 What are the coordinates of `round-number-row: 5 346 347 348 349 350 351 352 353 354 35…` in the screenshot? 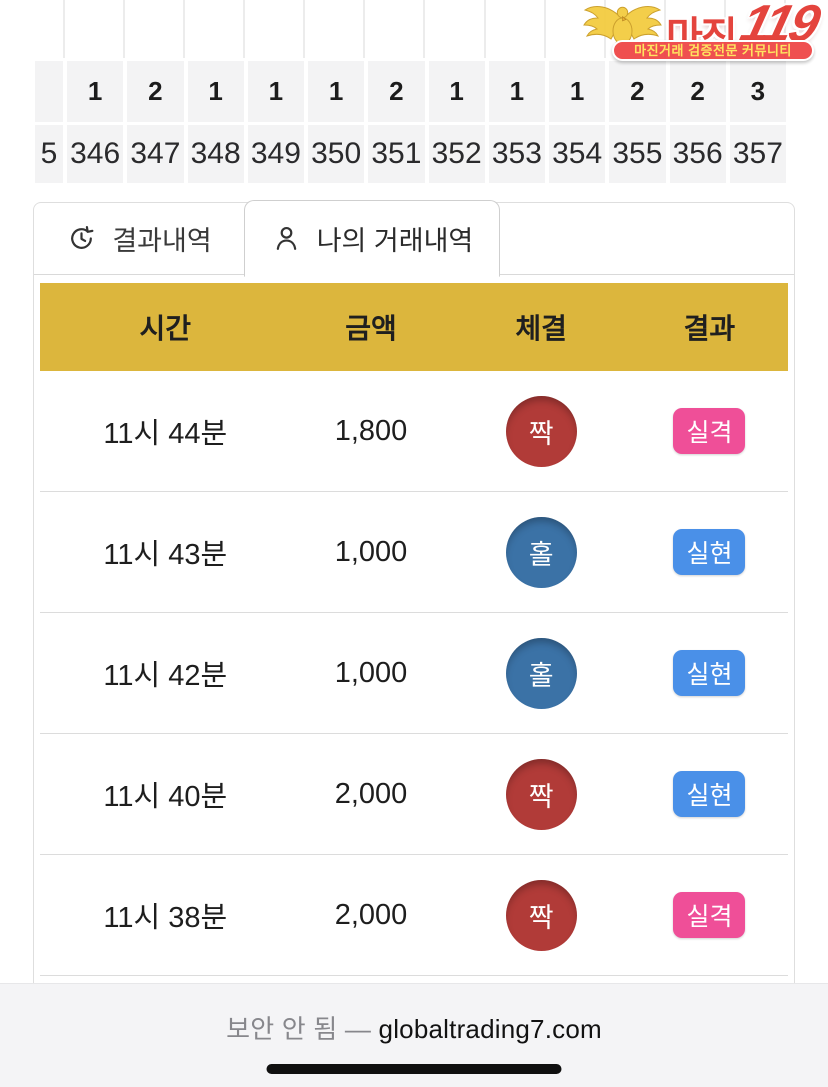 It's located at (410, 154).